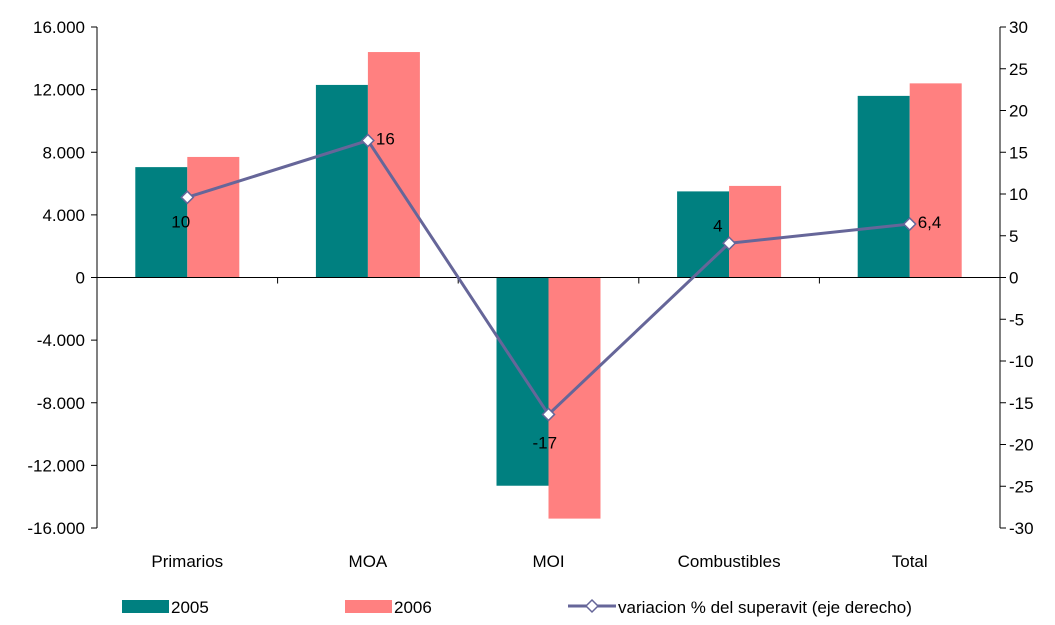 Image resolution: width=1055 pixels, height=625 pixels. I want to click on bar-2006-Total, so click(936, 180).